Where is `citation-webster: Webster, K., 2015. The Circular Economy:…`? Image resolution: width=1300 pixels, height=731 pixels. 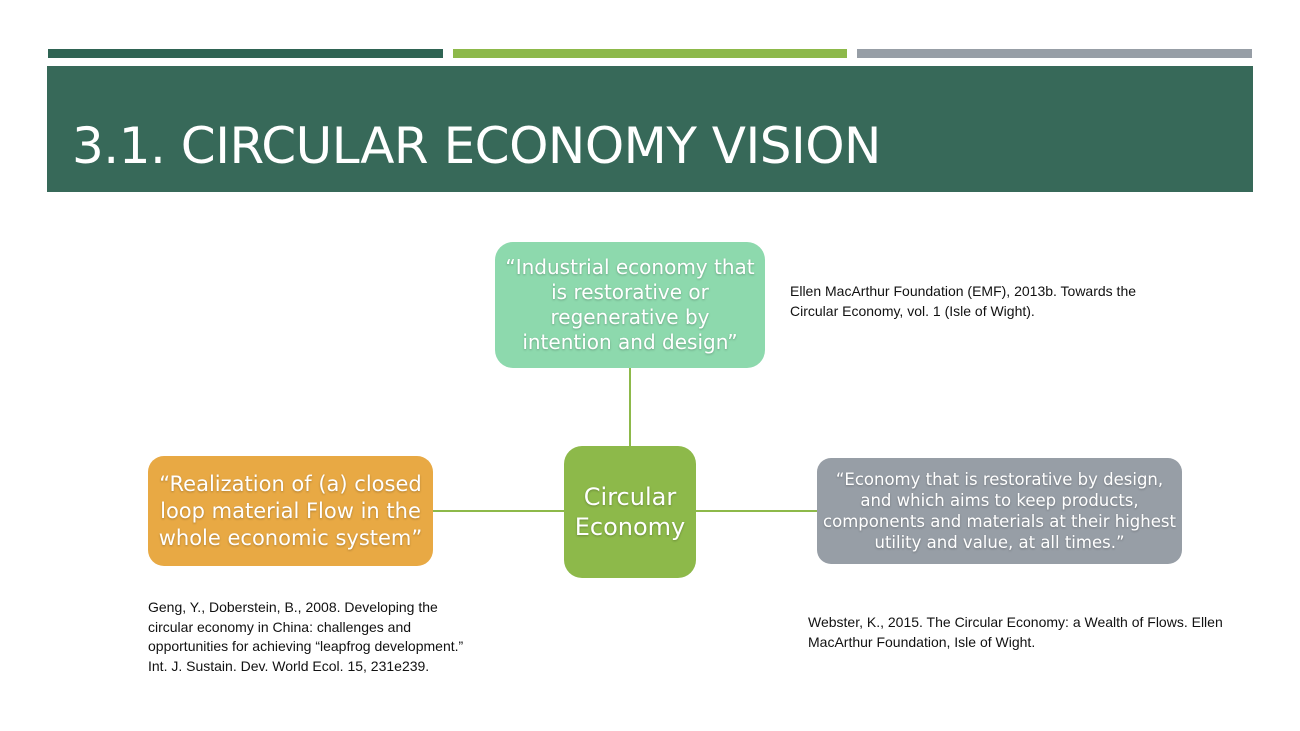 citation-webster: Webster, K., 2015. The Circular Economy:… is located at coordinates (1015, 632).